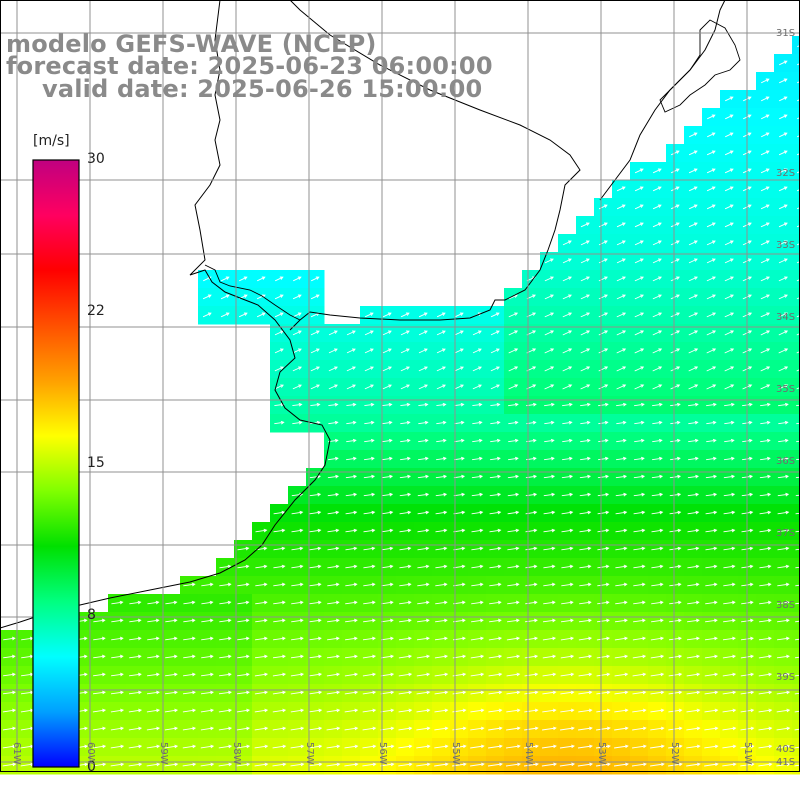 This screenshot has height=800, width=800. I want to click on colorbar, so click(56, 463).